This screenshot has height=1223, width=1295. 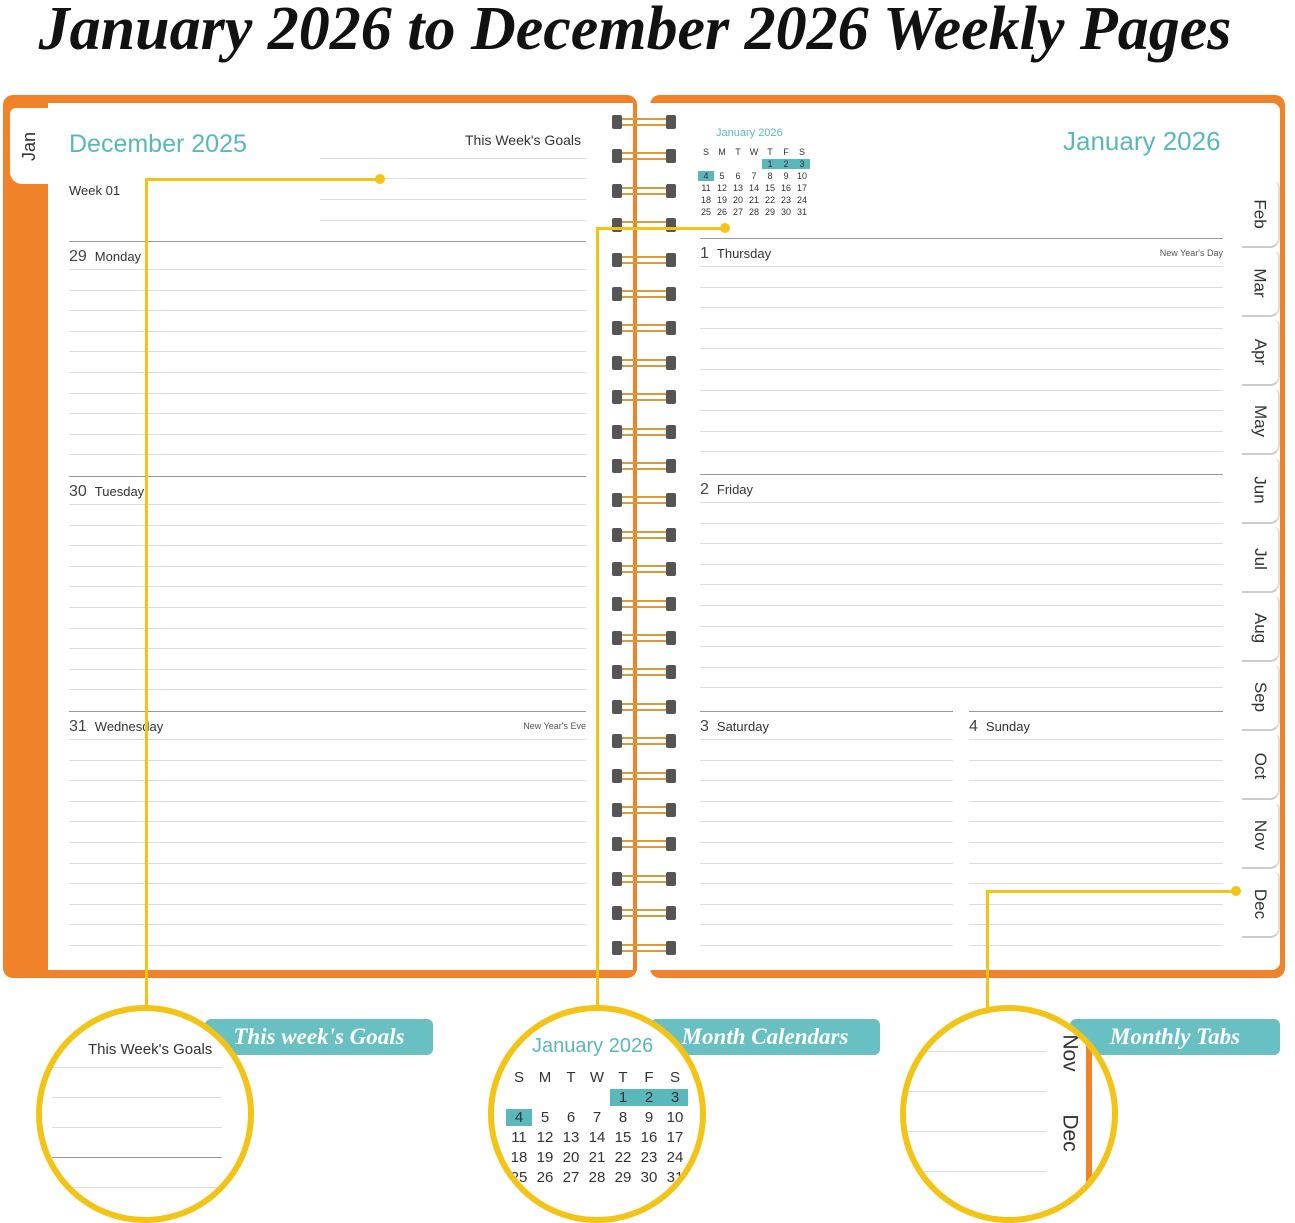 I want to click on day-header: 29 Monday, so click(x=105, y=257).